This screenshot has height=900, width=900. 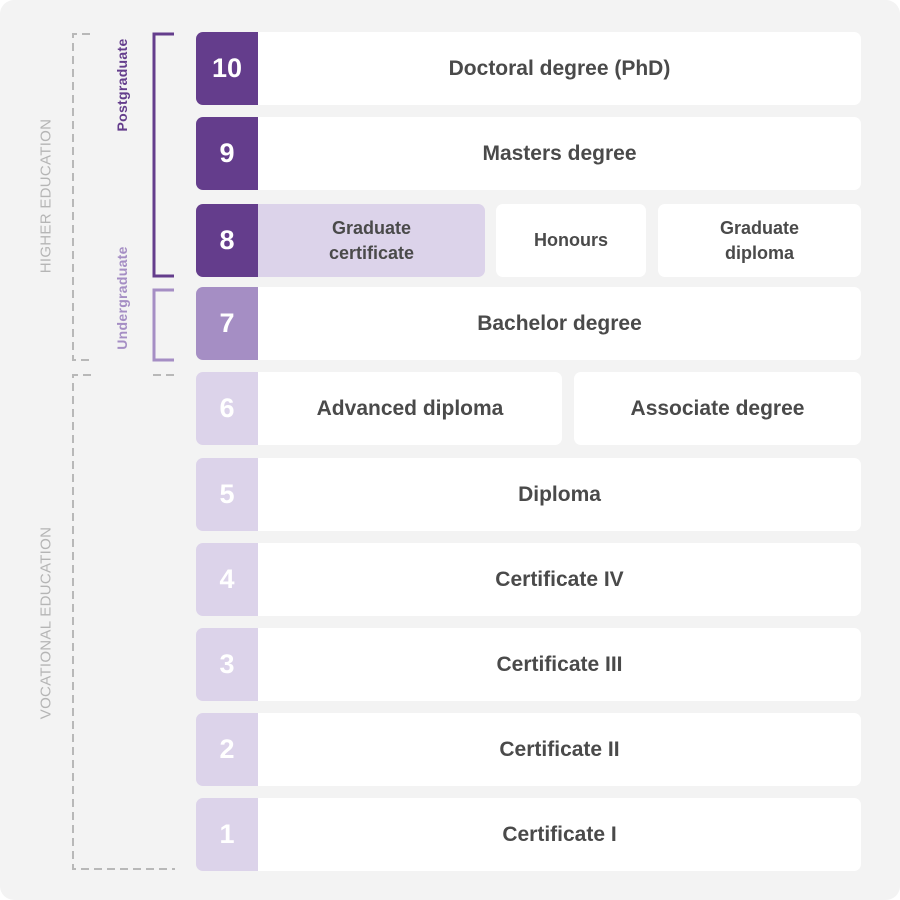 I want to click on qualification-cell: Masters degree, so click(x=559, y=153).